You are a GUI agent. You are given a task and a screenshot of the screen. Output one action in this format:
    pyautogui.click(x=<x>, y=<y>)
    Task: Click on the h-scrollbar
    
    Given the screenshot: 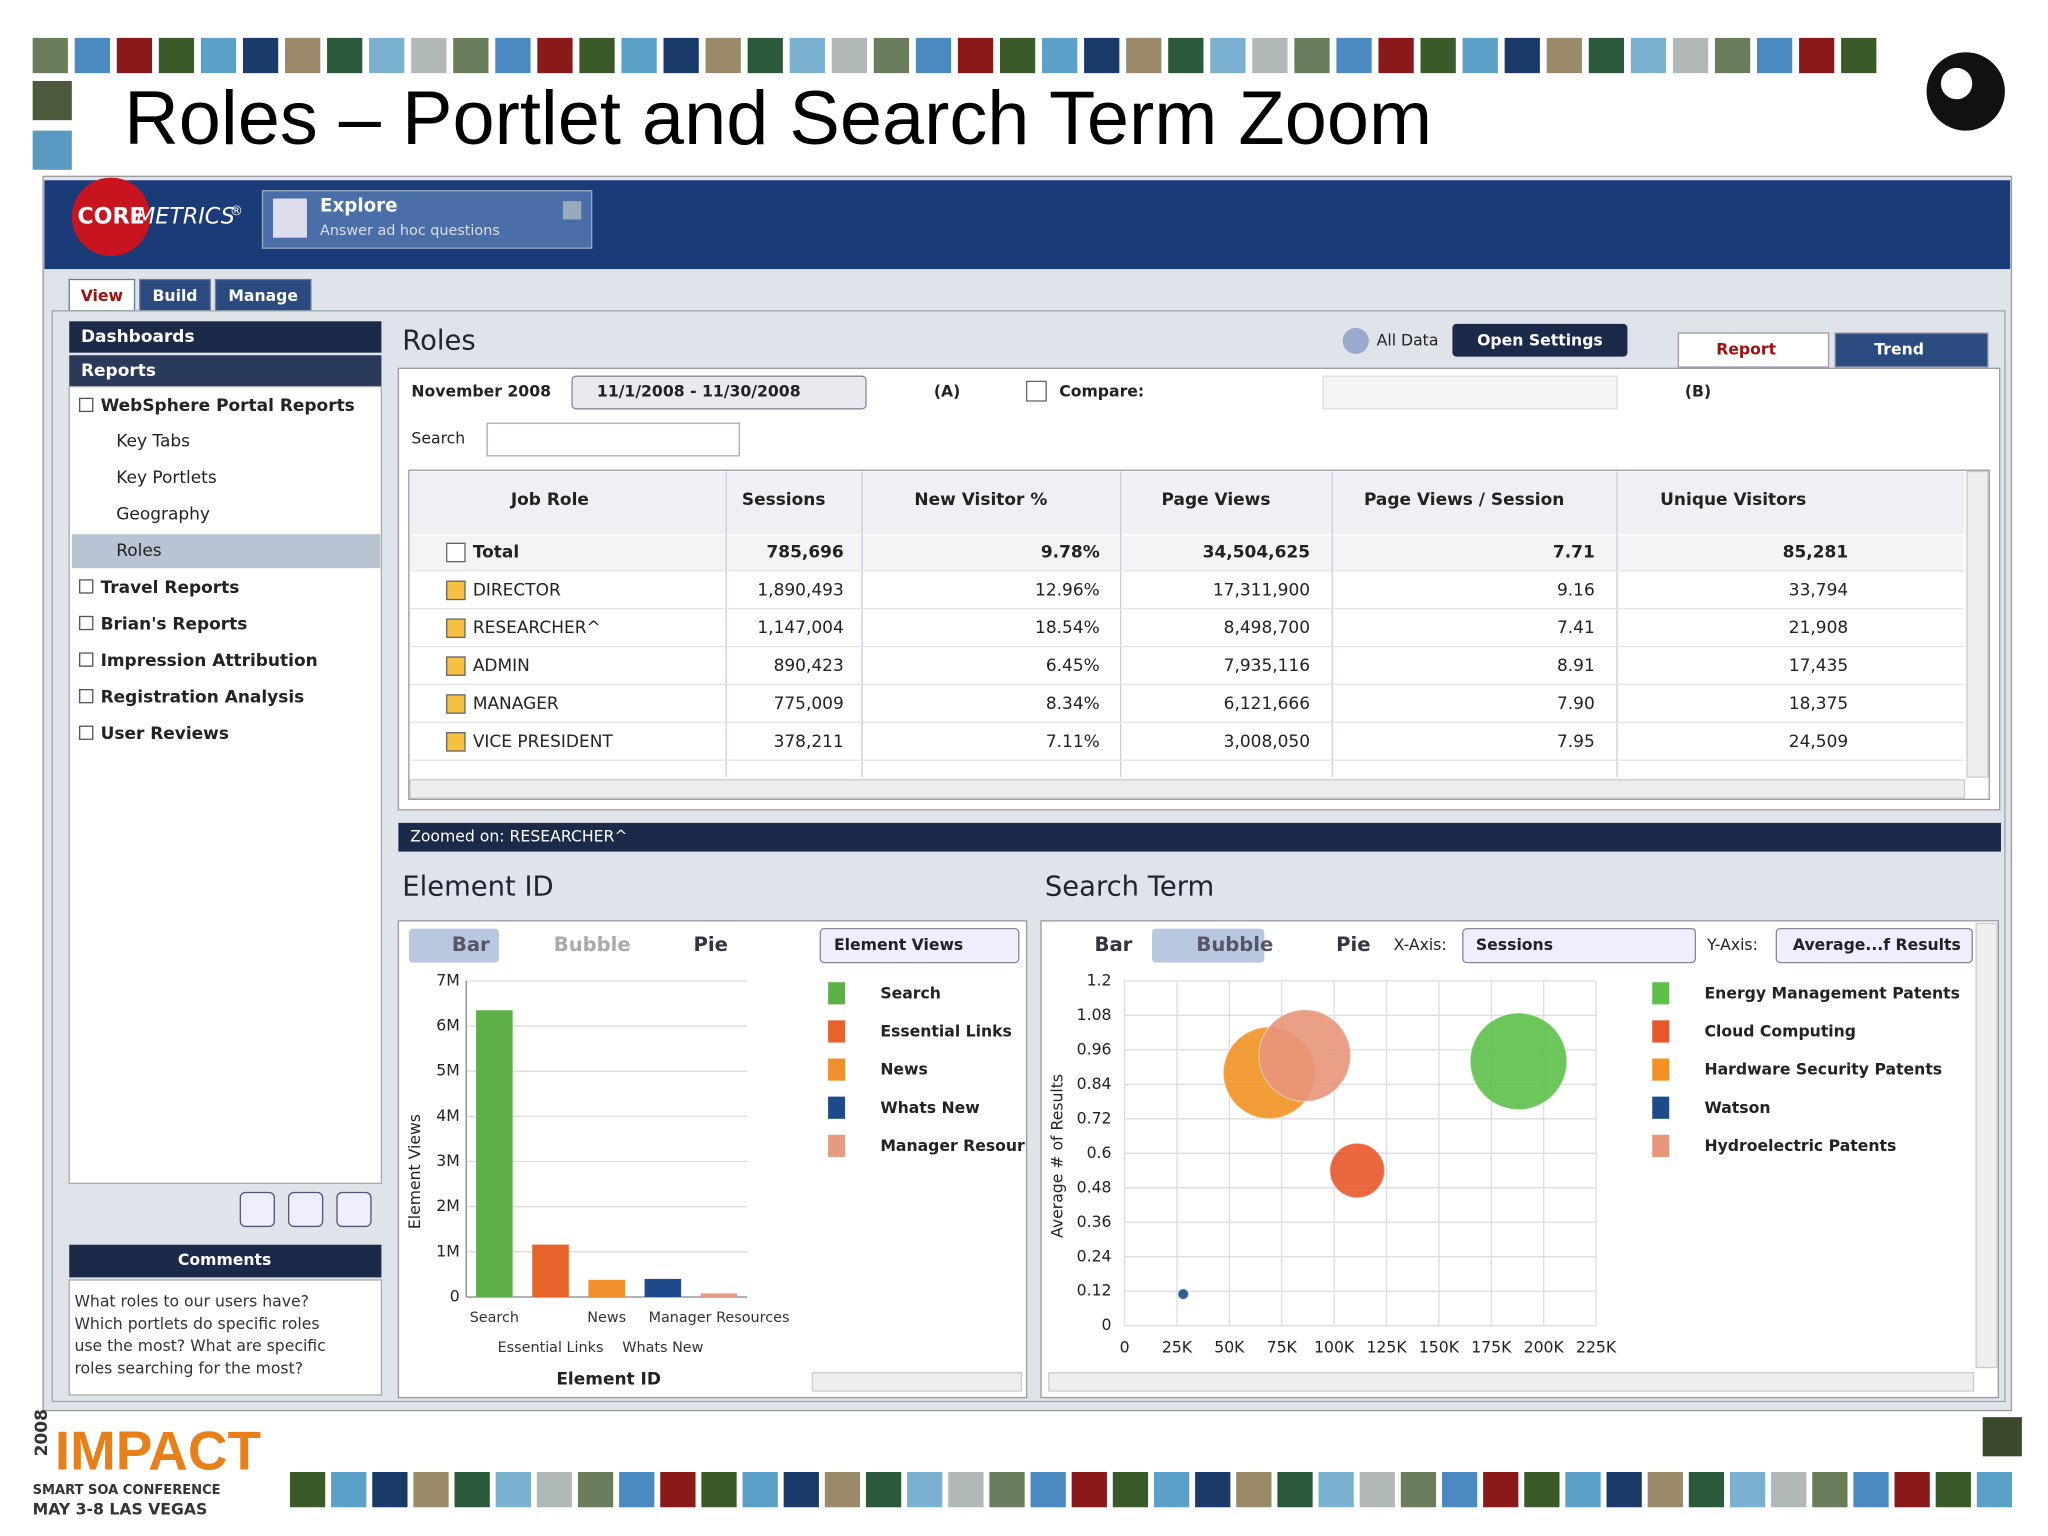 What is the action you would take?
    pyautogui.click(x=917, y=1382)
    